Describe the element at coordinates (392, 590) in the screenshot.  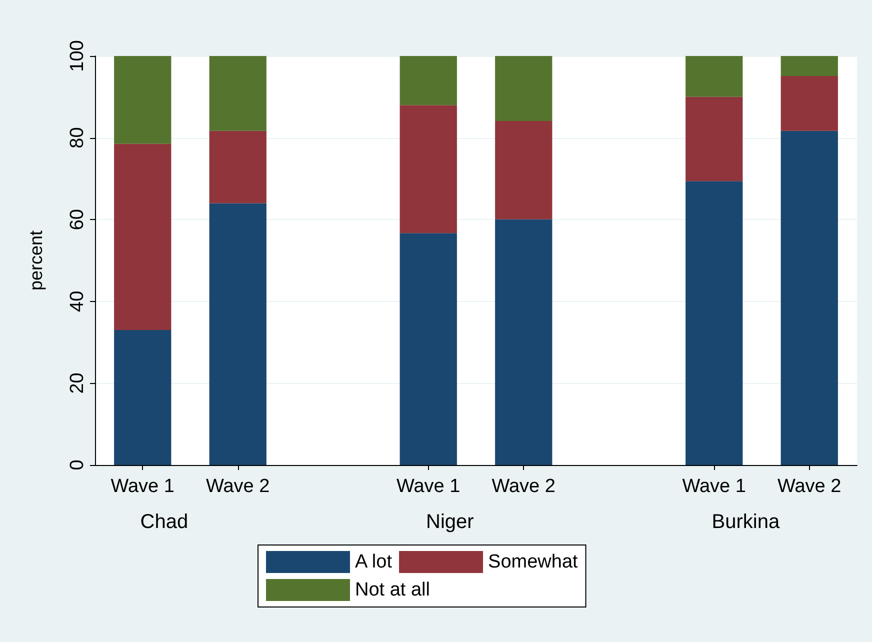
I see `legend-label: Not at all` at that location.